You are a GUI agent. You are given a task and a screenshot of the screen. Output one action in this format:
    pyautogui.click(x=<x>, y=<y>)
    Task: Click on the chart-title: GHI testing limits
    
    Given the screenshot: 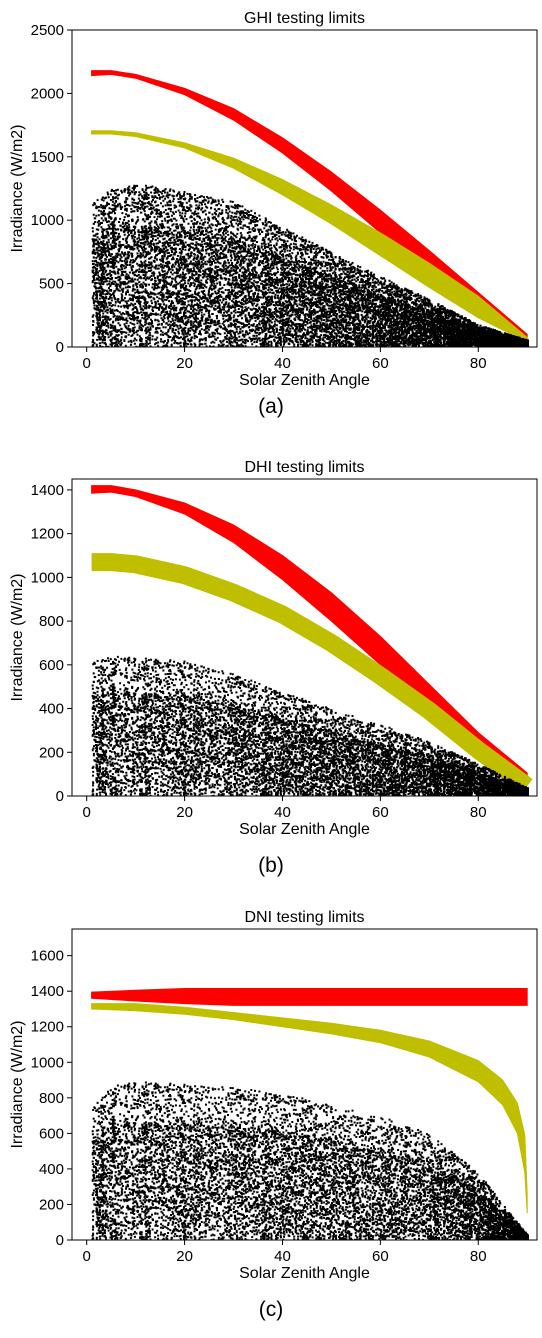 What is the action you would take?
    pyautogui.click(x=304, y=18)
    